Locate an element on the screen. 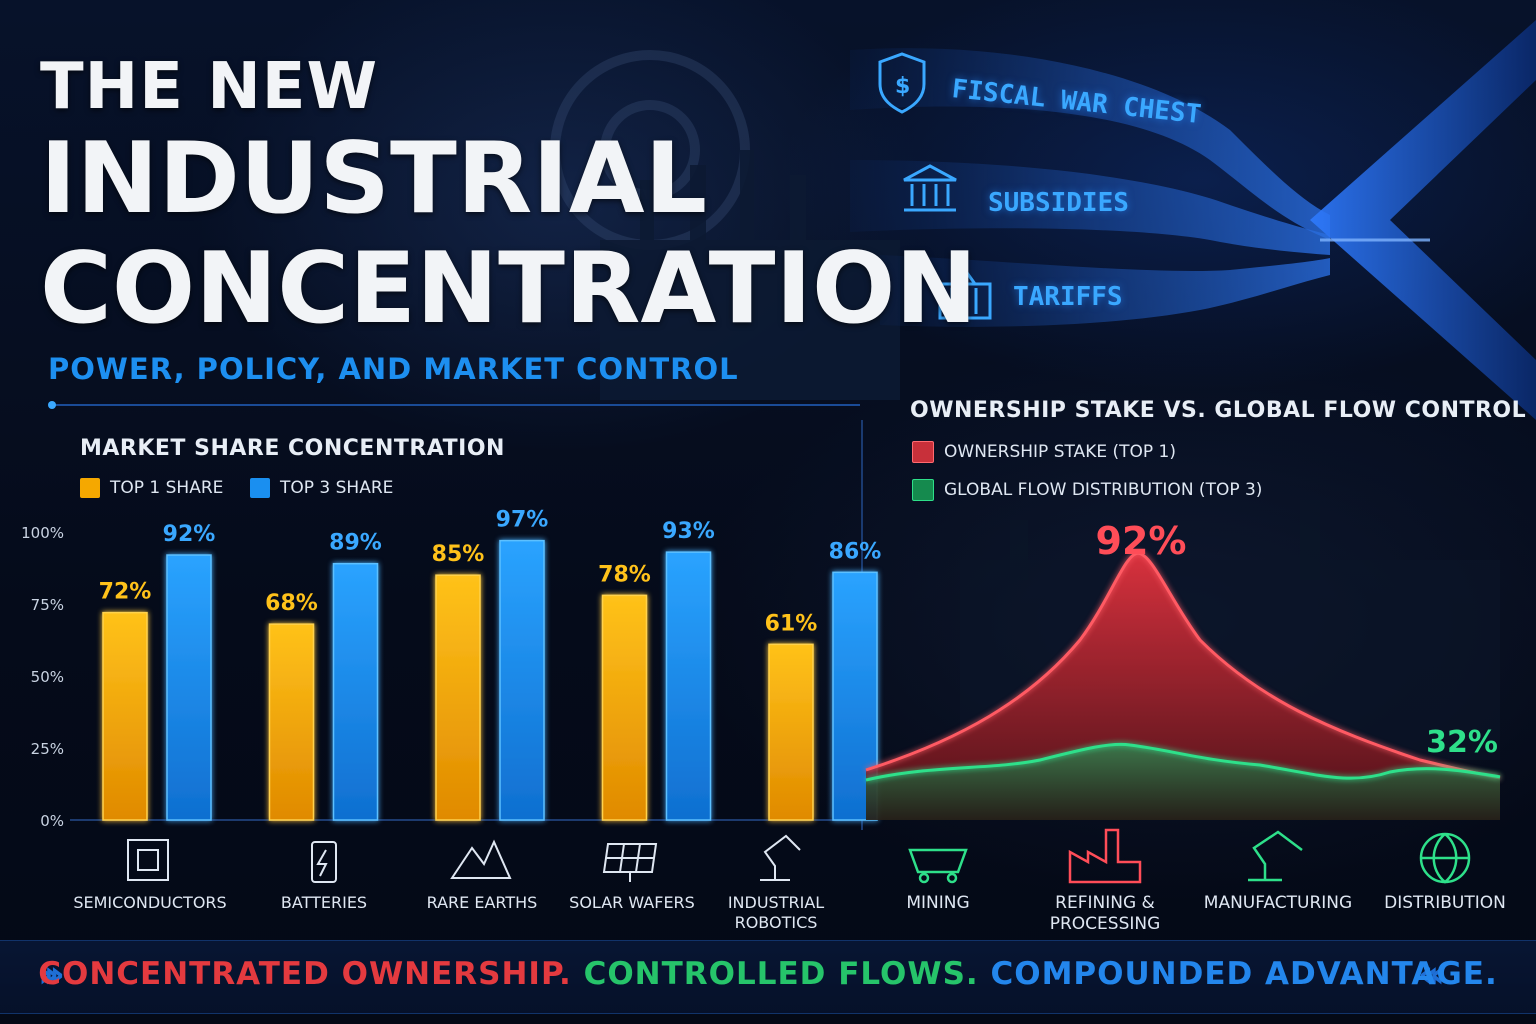  category-label-semiconductors: SEMICONDUCTORS is located at coordinates (150, 902).